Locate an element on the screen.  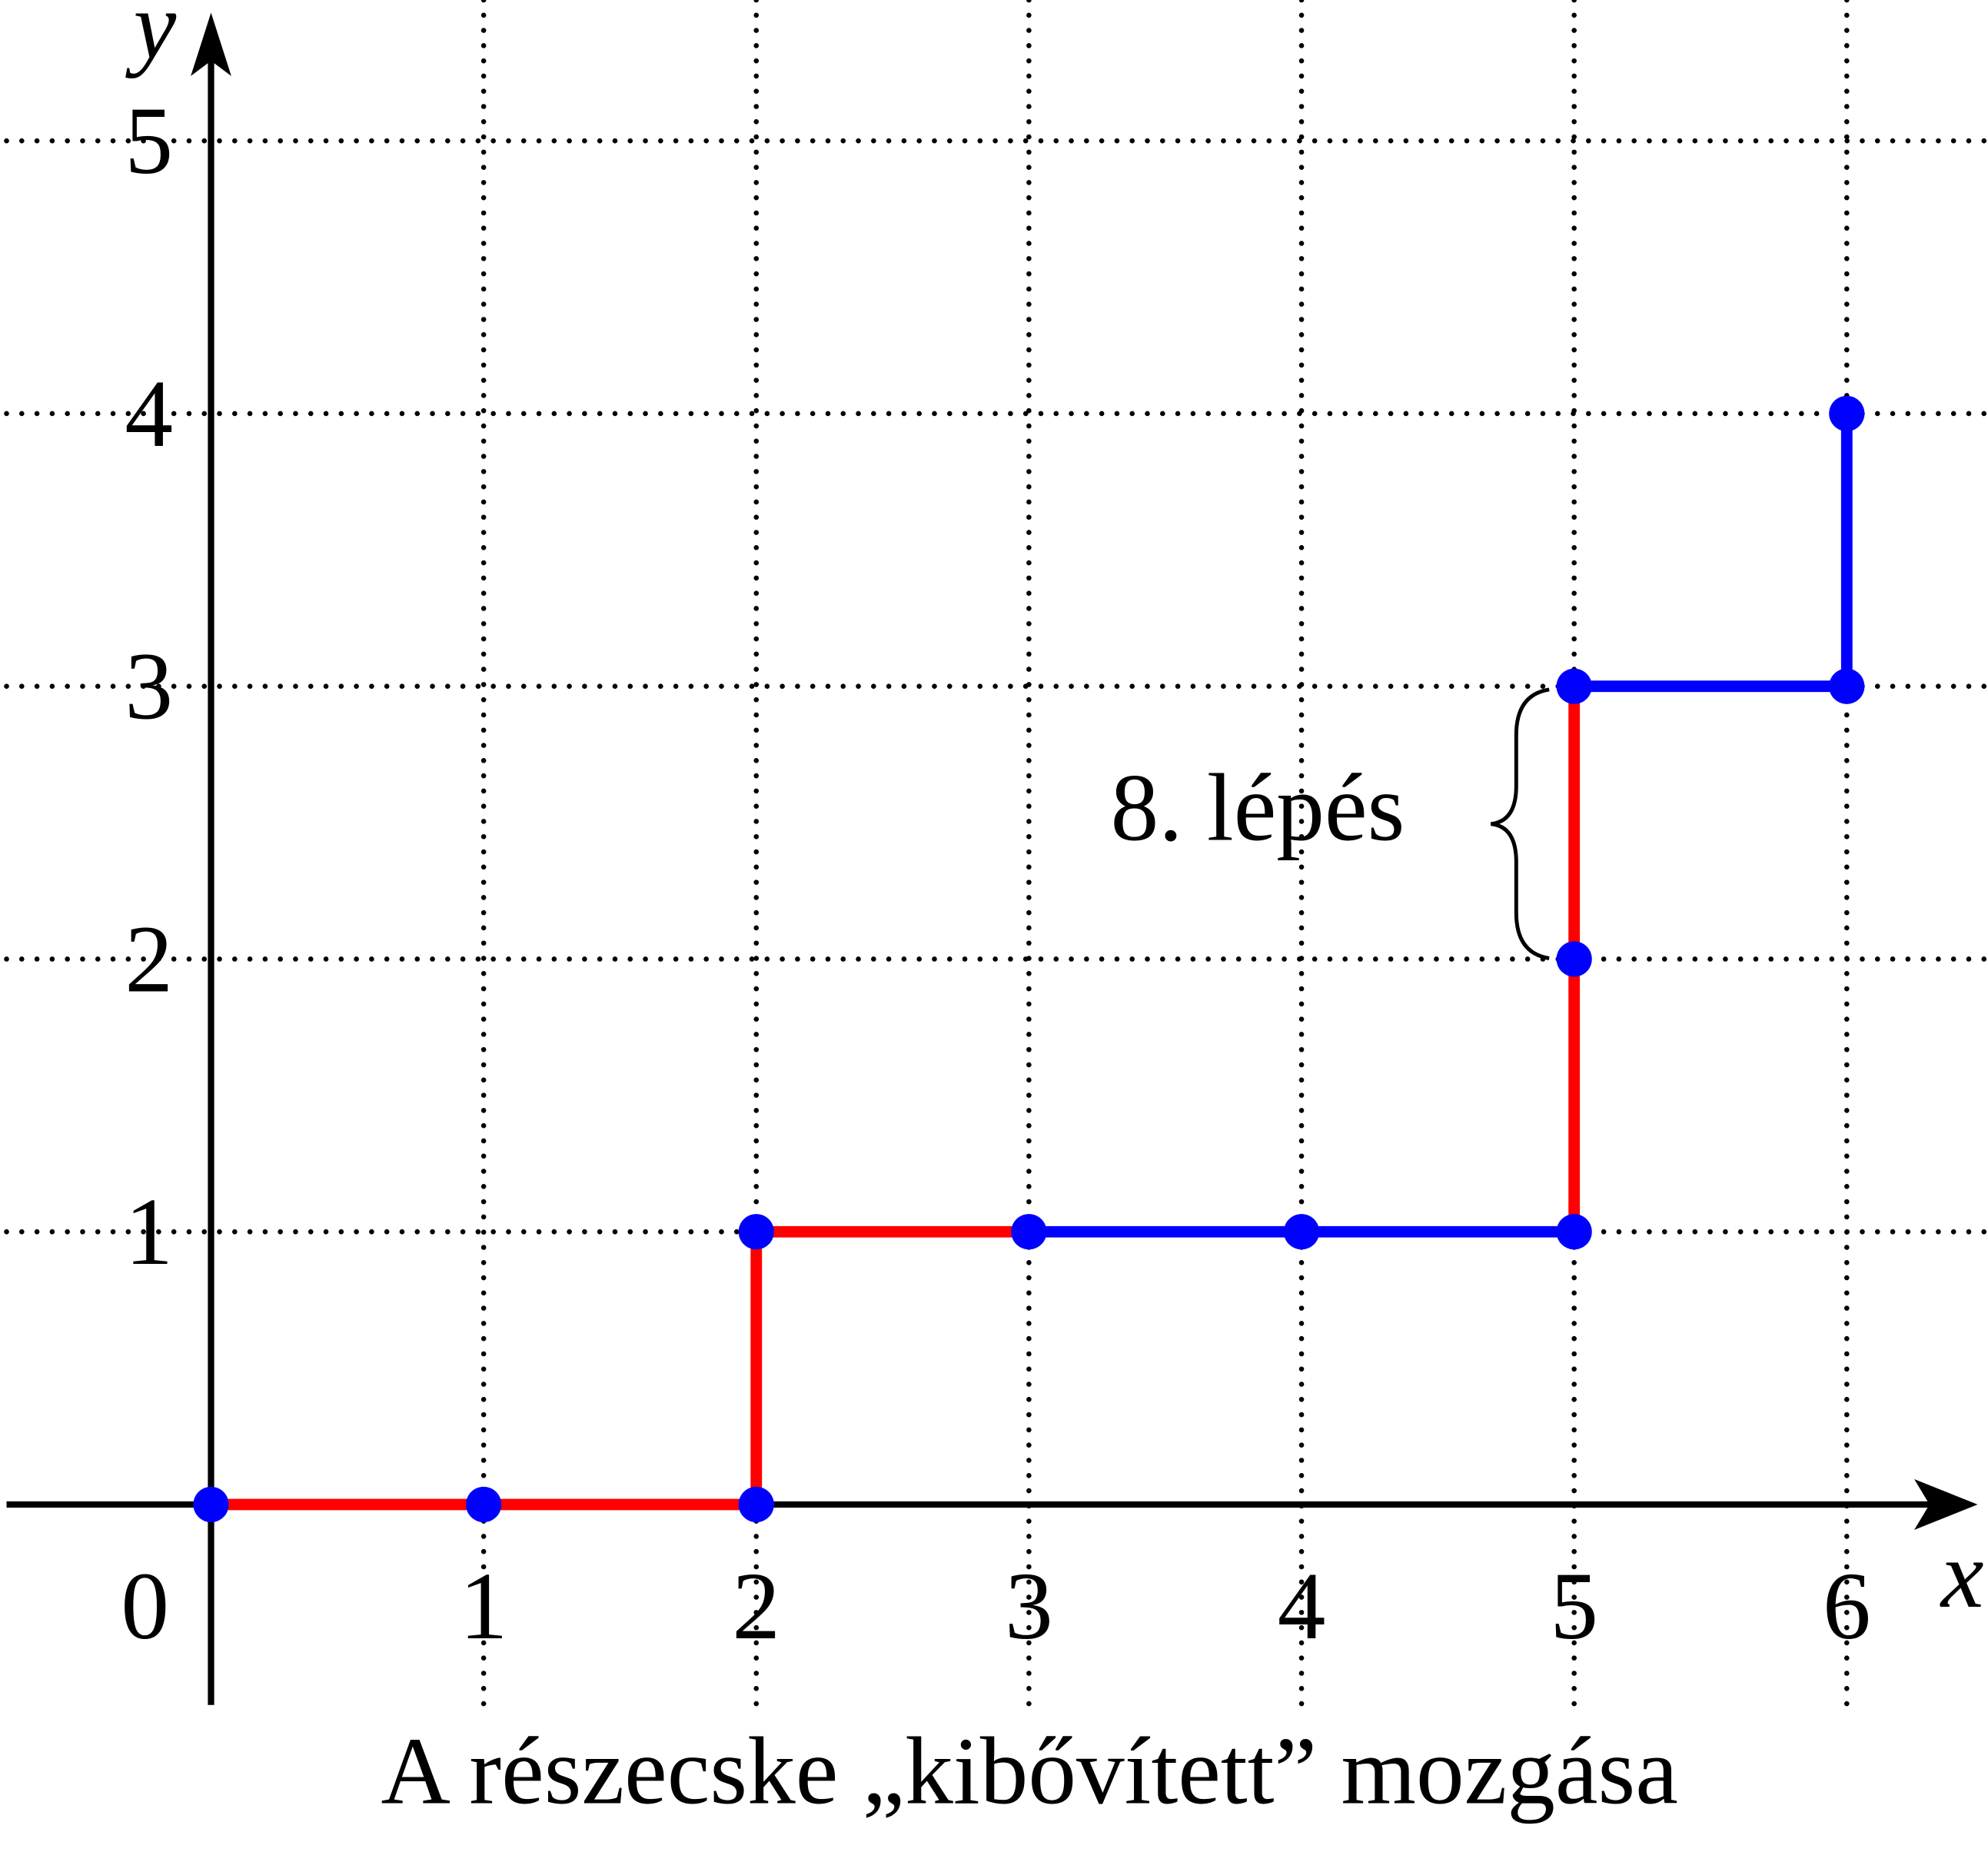
x-tick-label: 3 is located at coordinates (1029, 1607).